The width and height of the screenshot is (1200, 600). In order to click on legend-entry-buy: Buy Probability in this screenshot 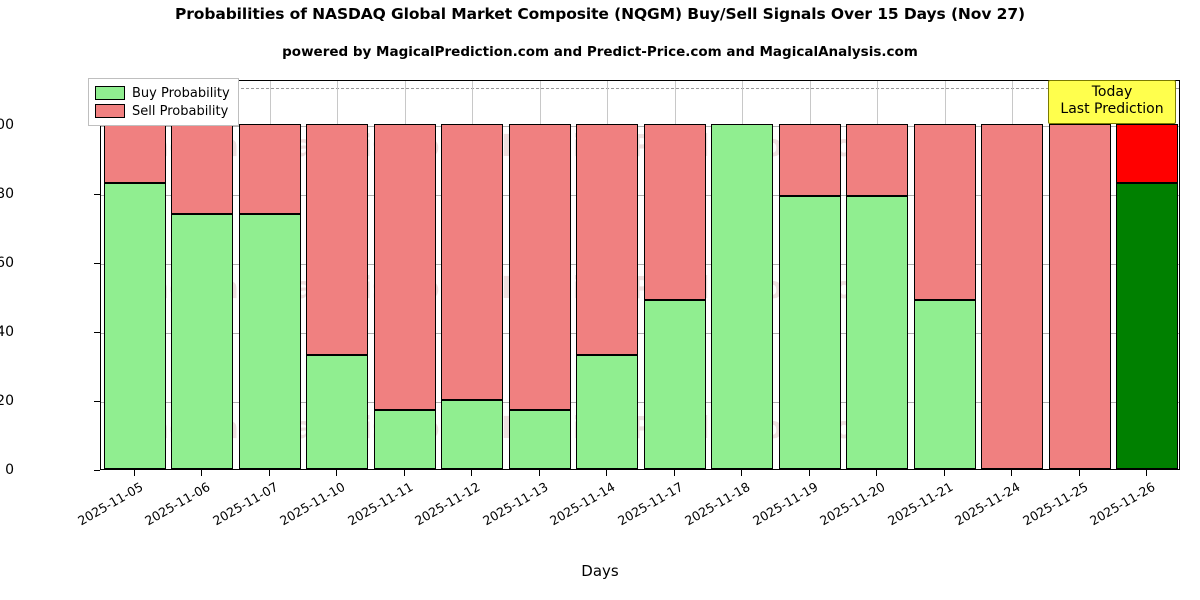, I will do `click(162, 93)`.